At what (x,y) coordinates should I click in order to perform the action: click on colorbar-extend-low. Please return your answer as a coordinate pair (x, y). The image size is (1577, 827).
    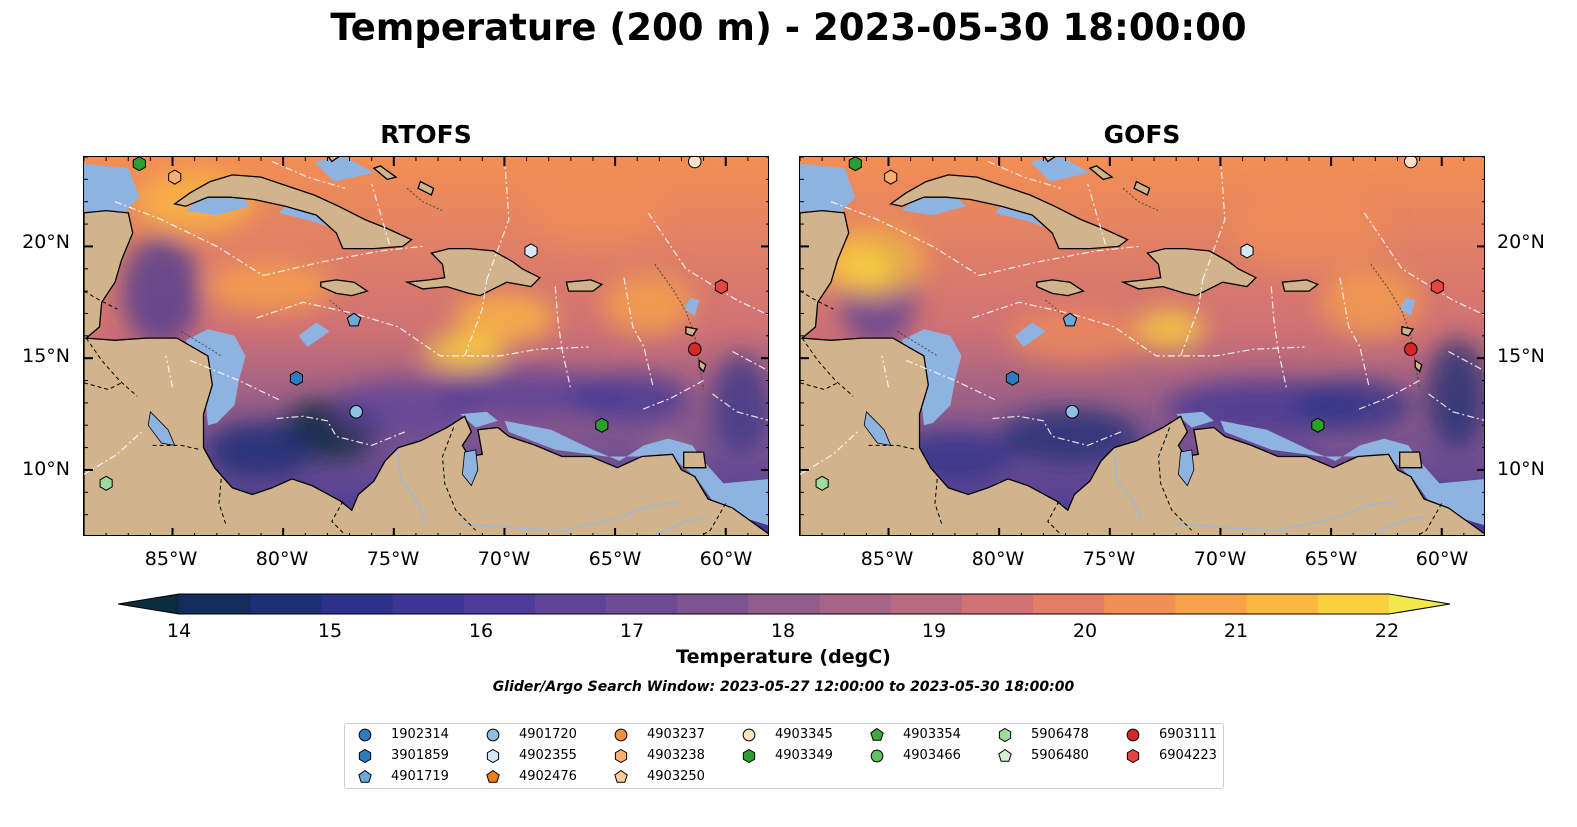
    Looking at the image, I should click on (148, 604).